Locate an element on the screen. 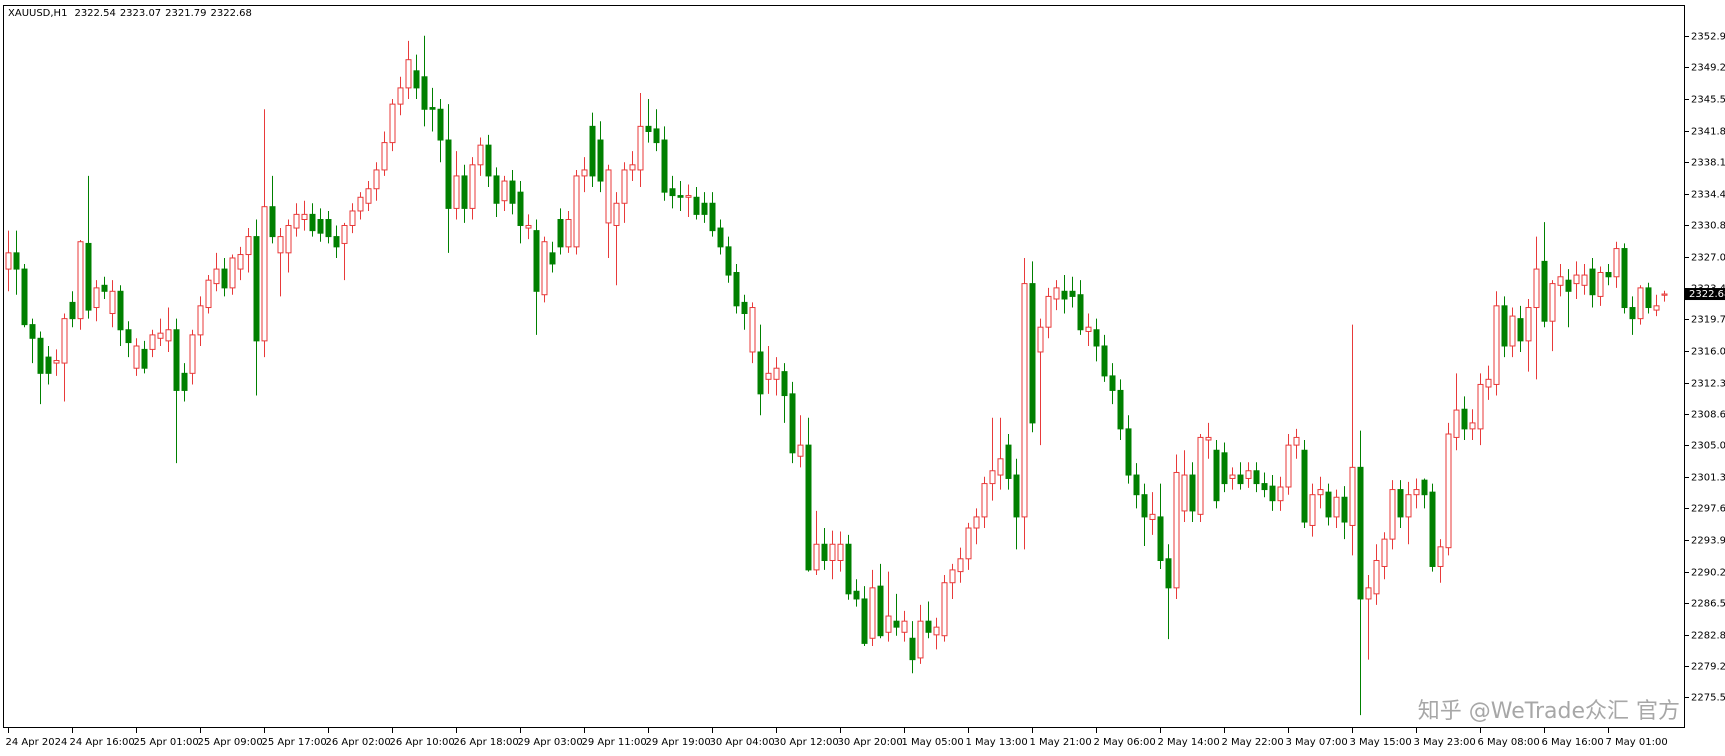  y-tick-label: 2286.50 is located at coordinates (1708, 604).